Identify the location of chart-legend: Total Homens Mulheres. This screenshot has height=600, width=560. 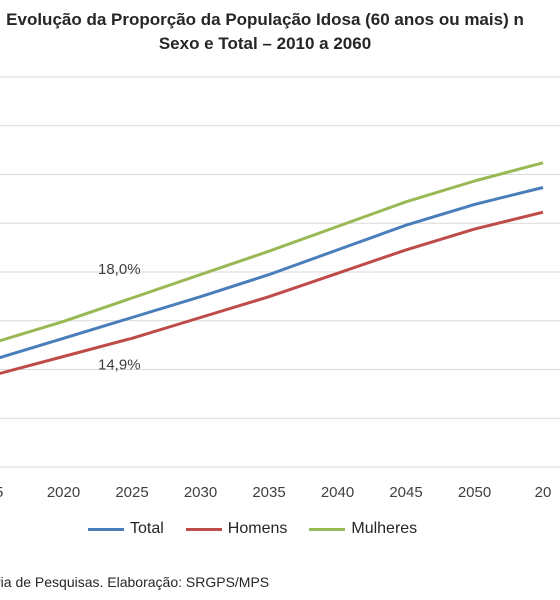
(252, 529).